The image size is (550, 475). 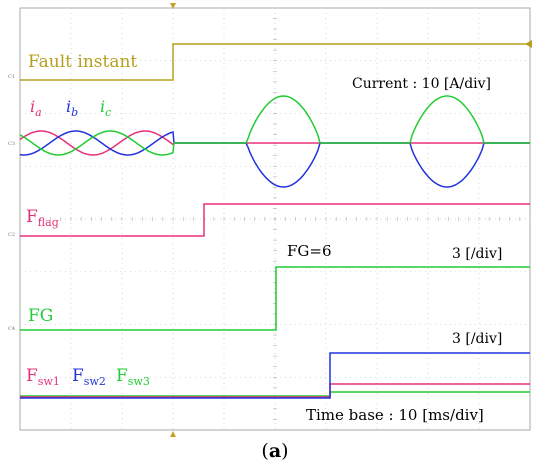 I want to click on fsw-scale-label: 3 [/div], so click(x=477, y=339).